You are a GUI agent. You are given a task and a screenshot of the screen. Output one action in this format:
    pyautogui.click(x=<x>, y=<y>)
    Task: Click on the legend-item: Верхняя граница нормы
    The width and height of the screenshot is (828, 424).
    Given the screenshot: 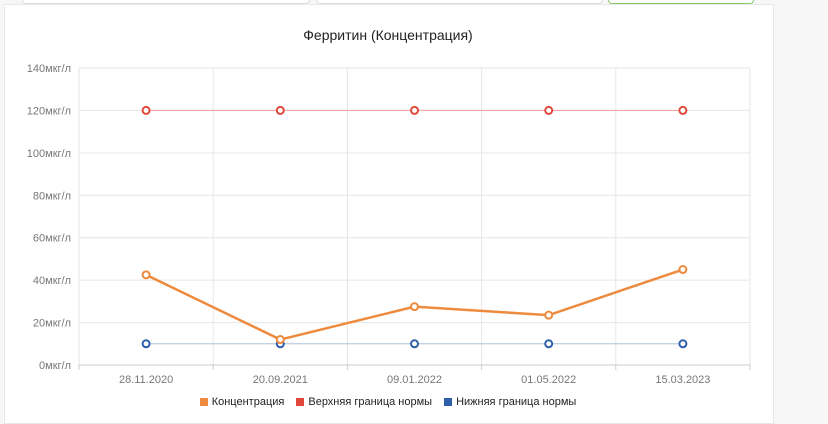 What is the action you would take?
    pyautogui.click(x=364, y=402)
    